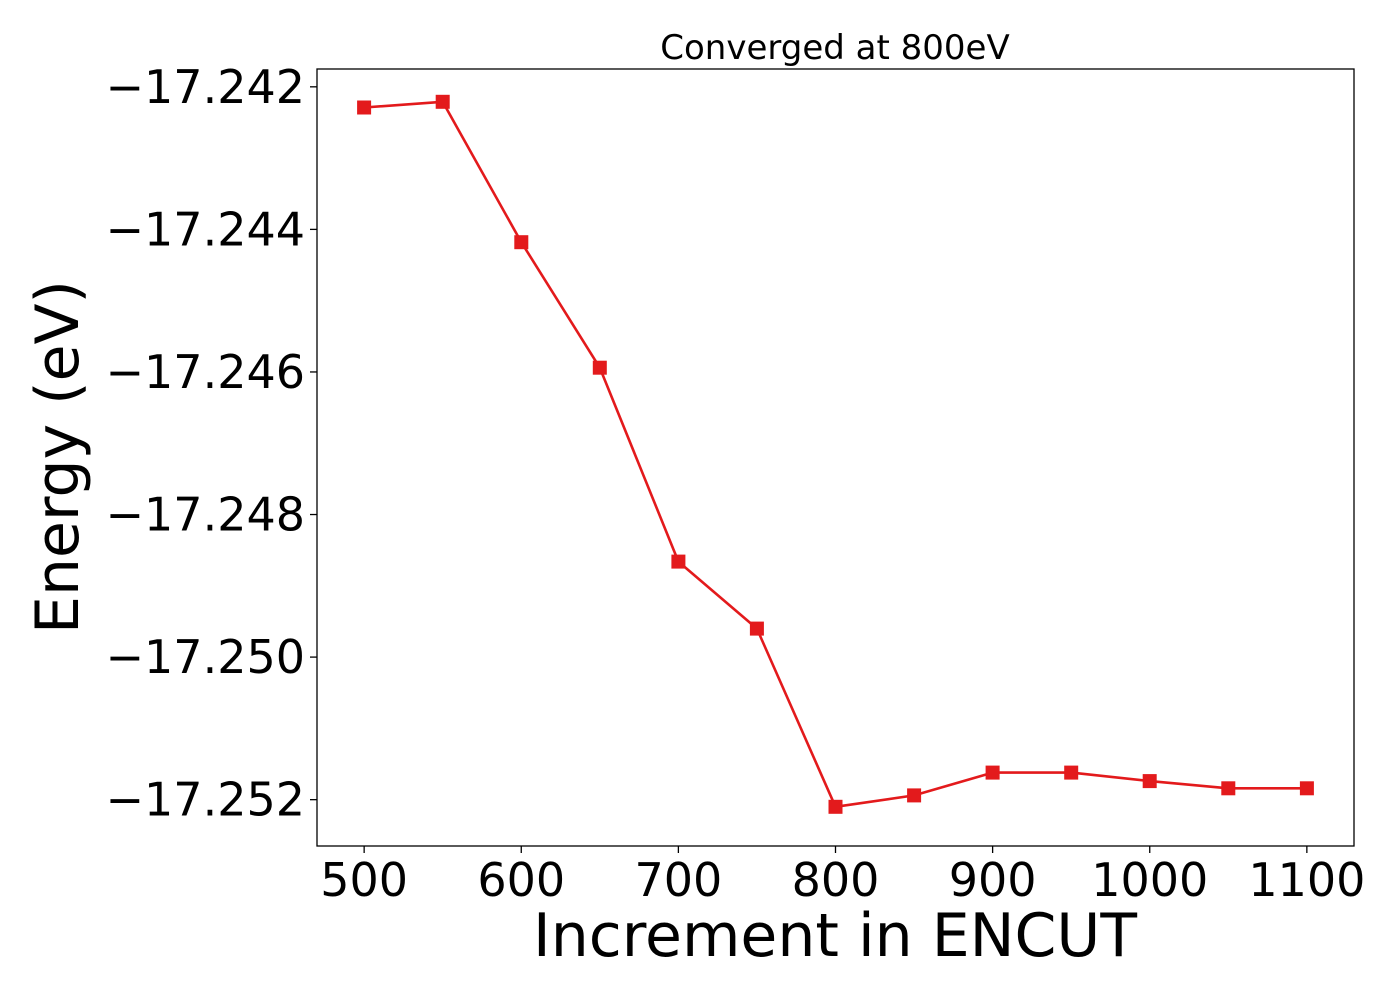 This screenshot has height=1000, width=1400. I want to click on y-tick-label: −17.248, so click(206, 515).